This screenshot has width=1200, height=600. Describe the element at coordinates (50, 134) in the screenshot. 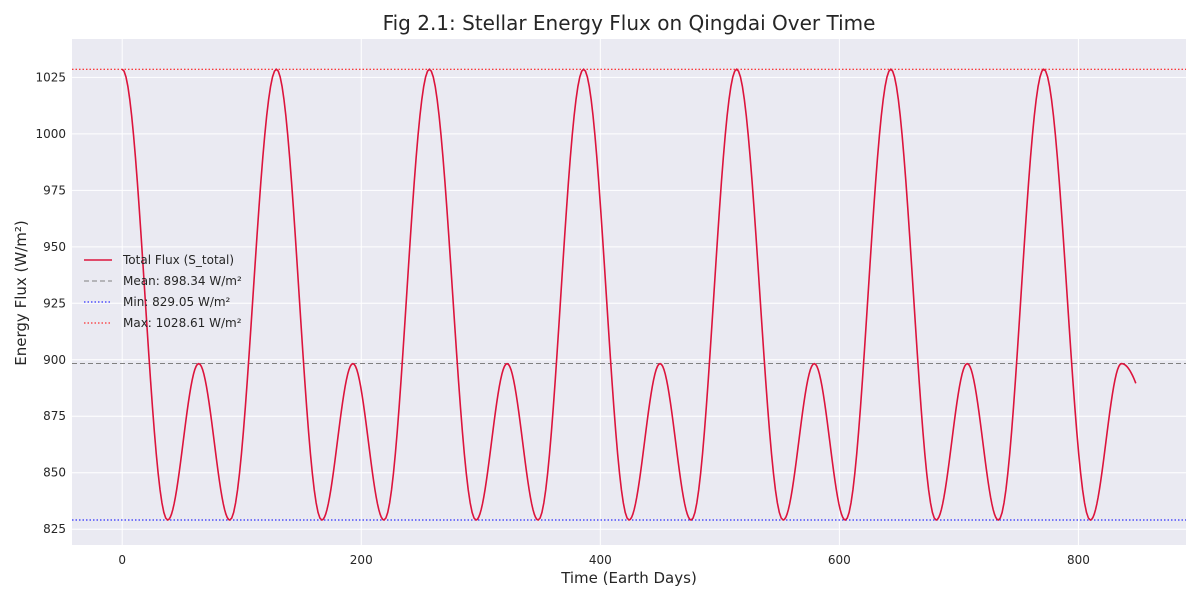

I see `y-tick-label: 1000` at that location.